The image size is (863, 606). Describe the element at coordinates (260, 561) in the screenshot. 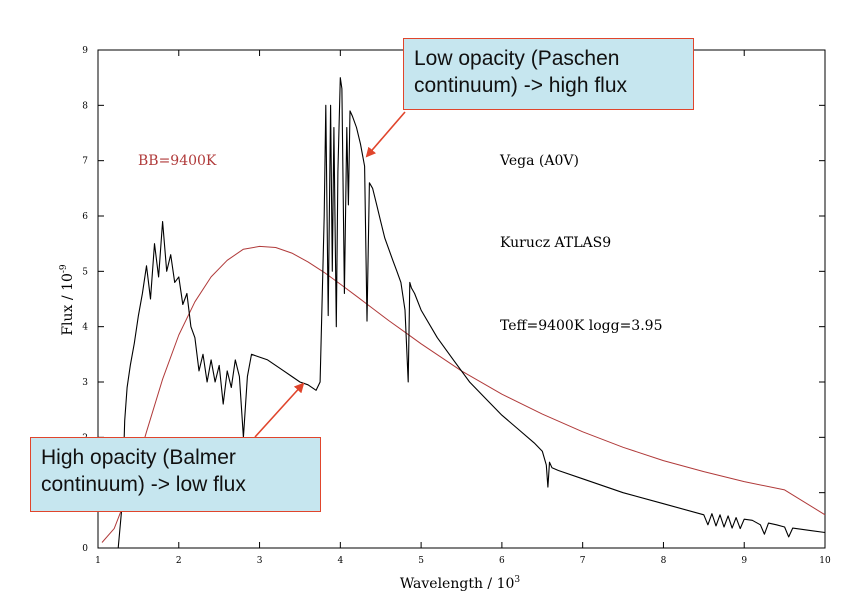

I see `x-tick-label: 3` at that location.